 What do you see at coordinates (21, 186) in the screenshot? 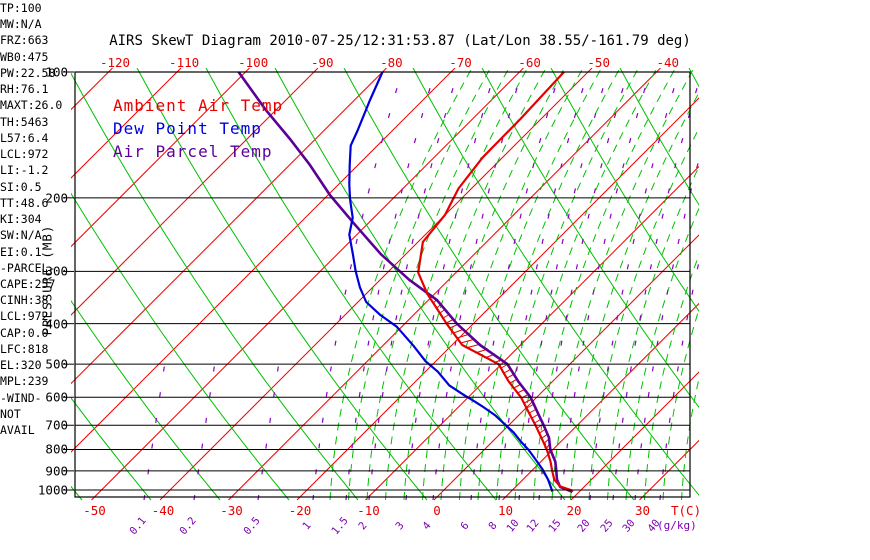
I see `index-item: SI:0.5` at bounding box center [21, 186].